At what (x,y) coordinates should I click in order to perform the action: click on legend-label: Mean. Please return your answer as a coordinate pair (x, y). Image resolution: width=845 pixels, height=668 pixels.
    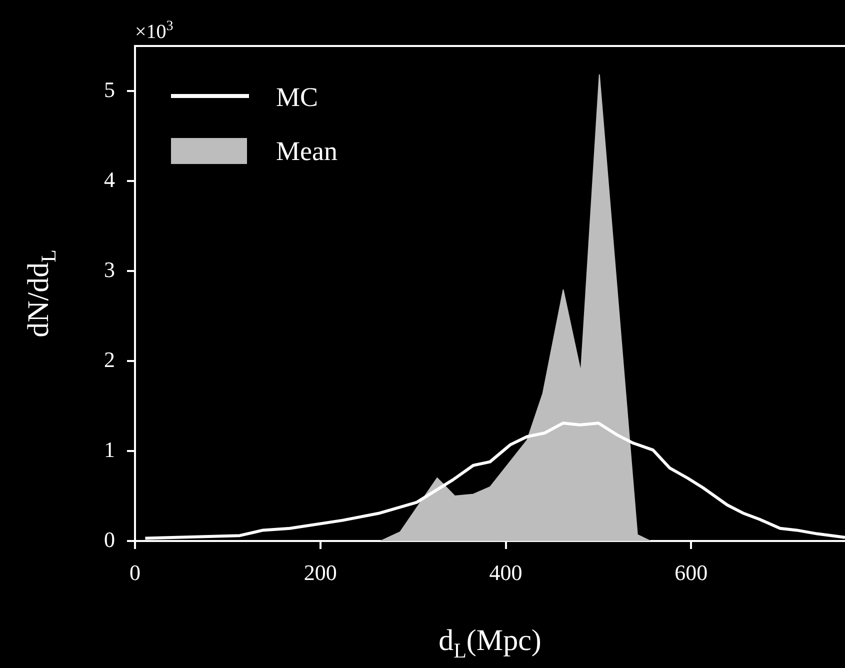
    Looking at the image, I should click on (307, 151).